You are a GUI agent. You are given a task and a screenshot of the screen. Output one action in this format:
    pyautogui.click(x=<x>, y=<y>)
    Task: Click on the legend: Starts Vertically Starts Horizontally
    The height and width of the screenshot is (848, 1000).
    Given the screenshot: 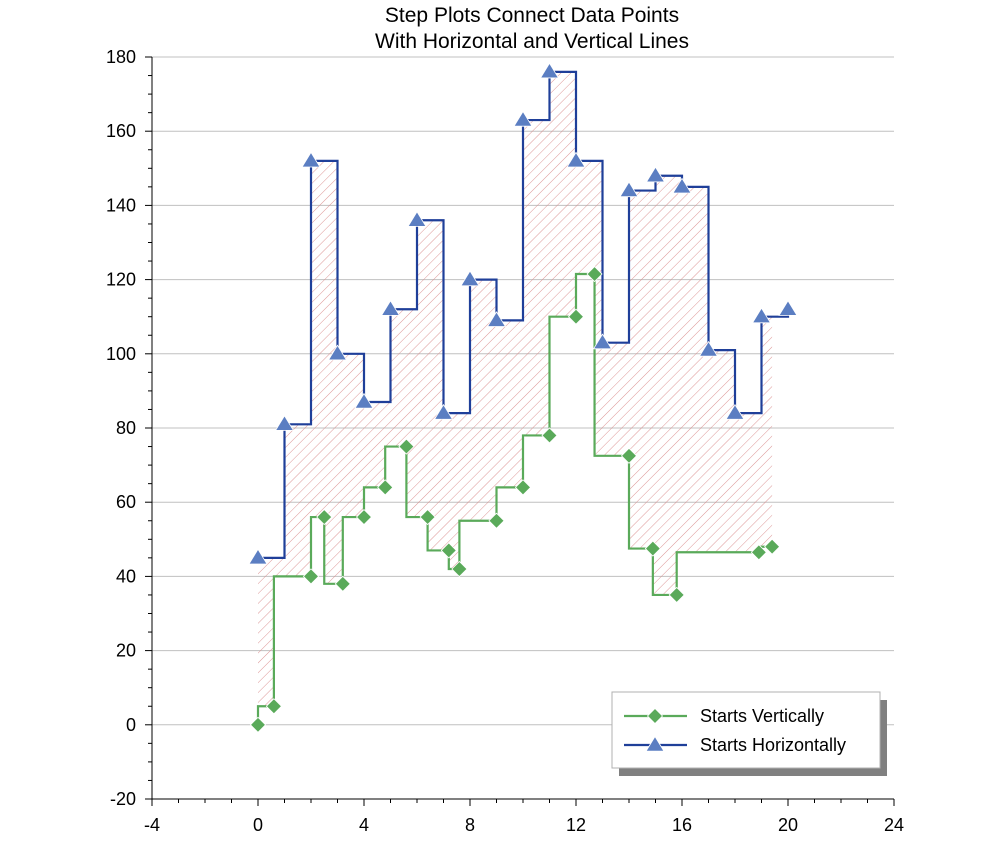 What is the action you would take?
    pyautogui.click(x=749, y=733)
    